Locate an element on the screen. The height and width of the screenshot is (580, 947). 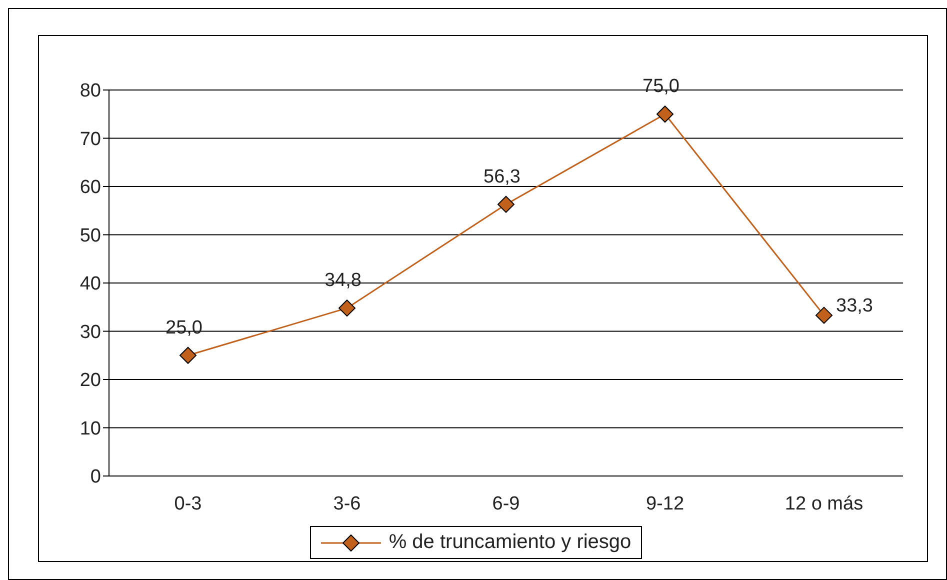
y-tick-label: 60 is located at coordinates (90, 187).